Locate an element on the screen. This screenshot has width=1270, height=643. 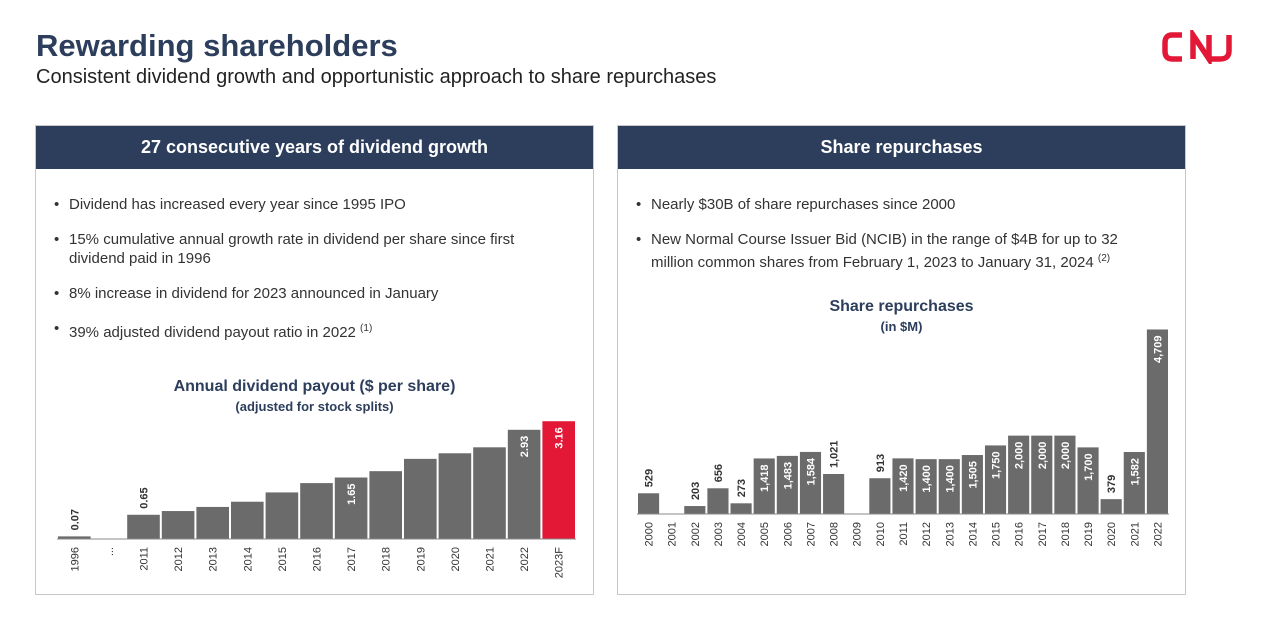
tick-label: 2009 is located at coordinates (858, 534).